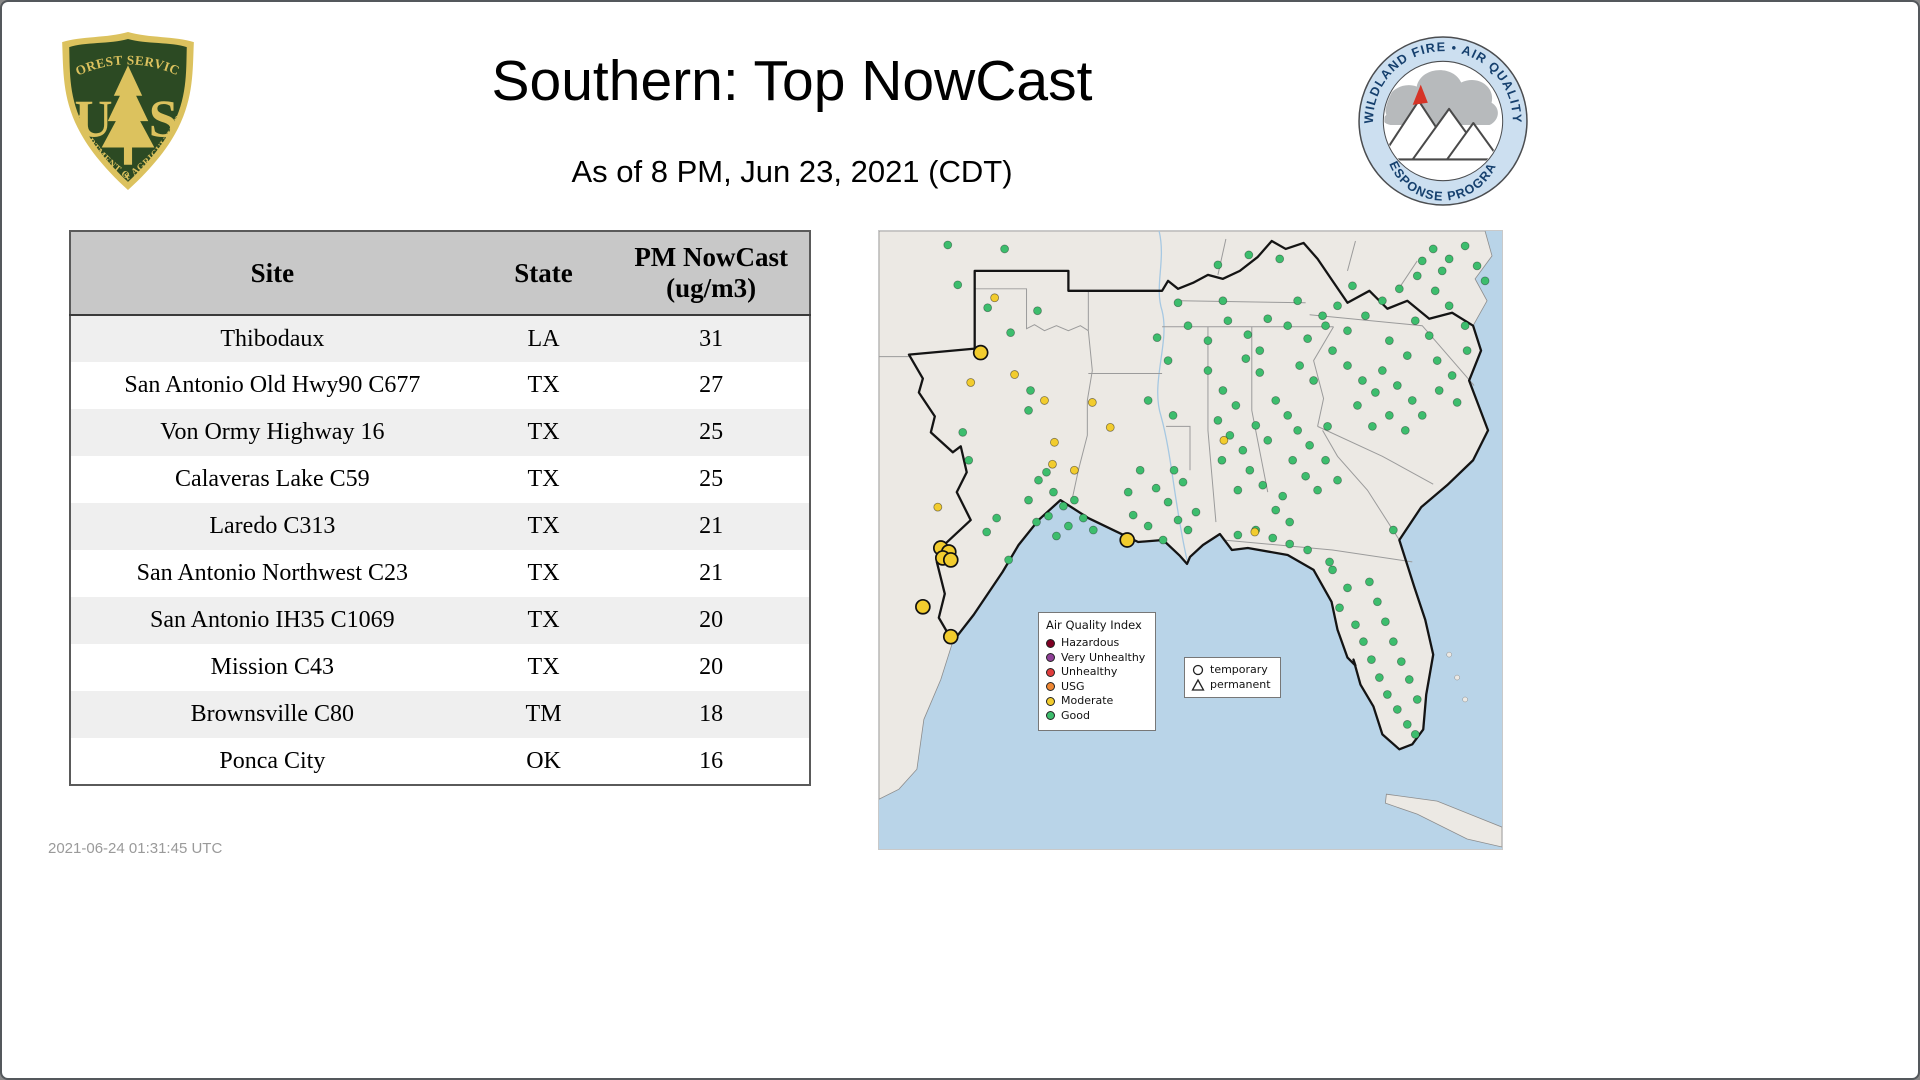  I want to click on table-cell: 27, so click(711, 385).